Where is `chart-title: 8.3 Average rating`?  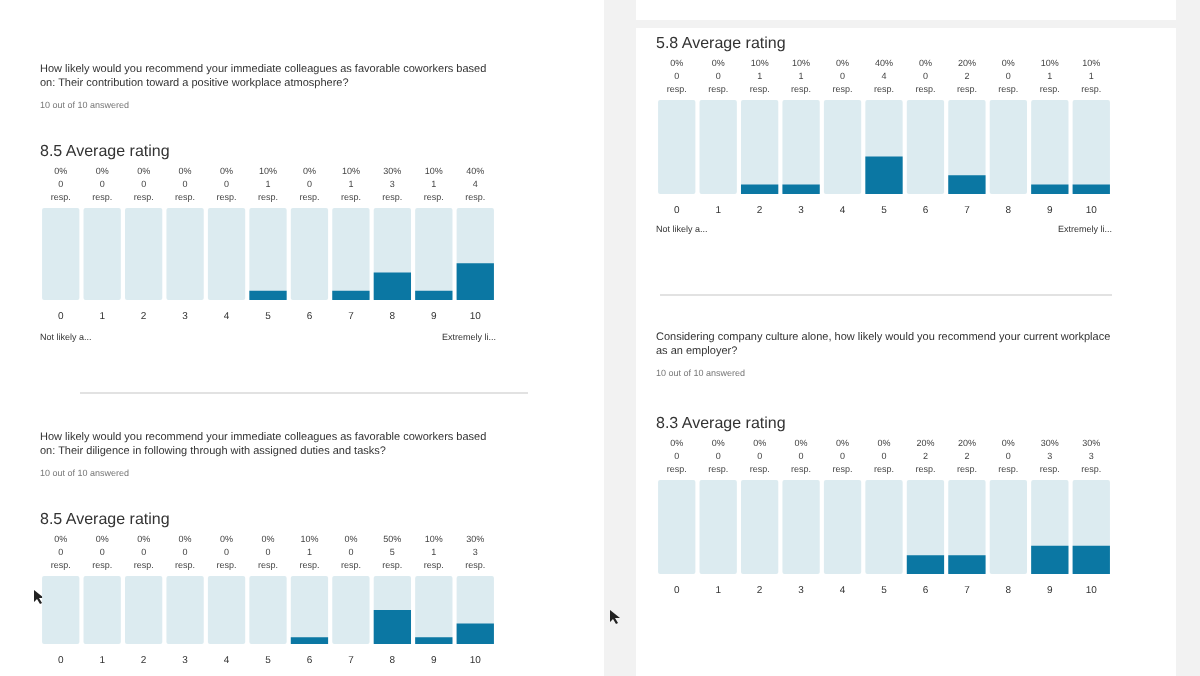 chart-title: 8.3 Average rating is located at coordinates (722, 423).